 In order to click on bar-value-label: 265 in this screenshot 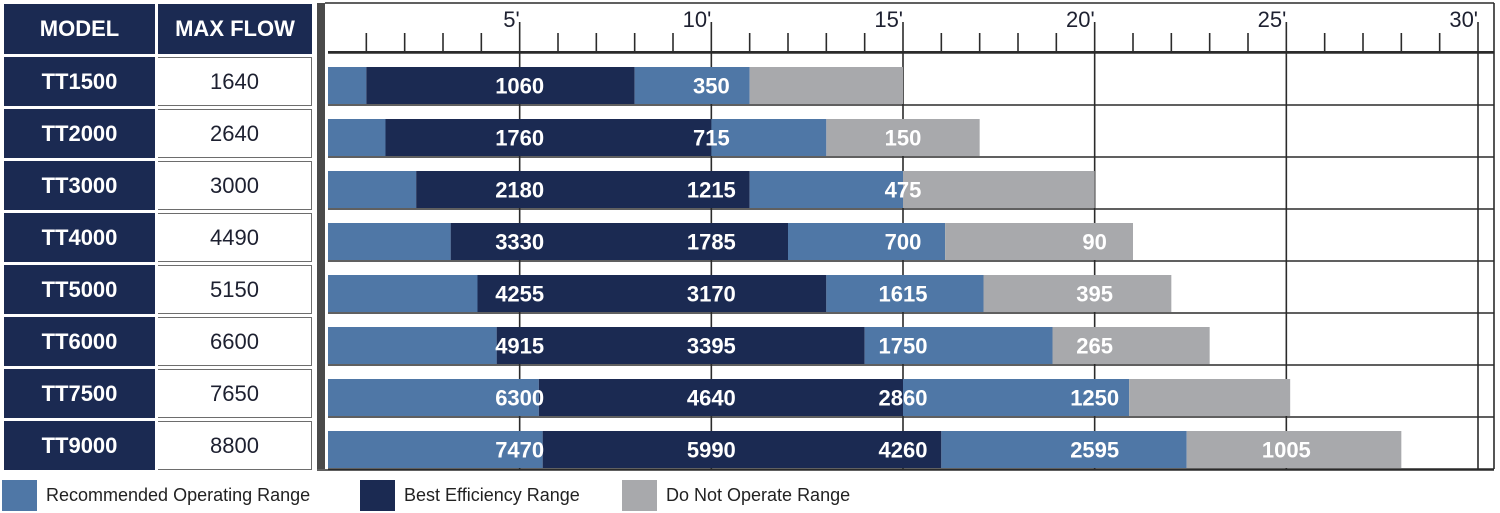, I will do `click(1094, 346)`.